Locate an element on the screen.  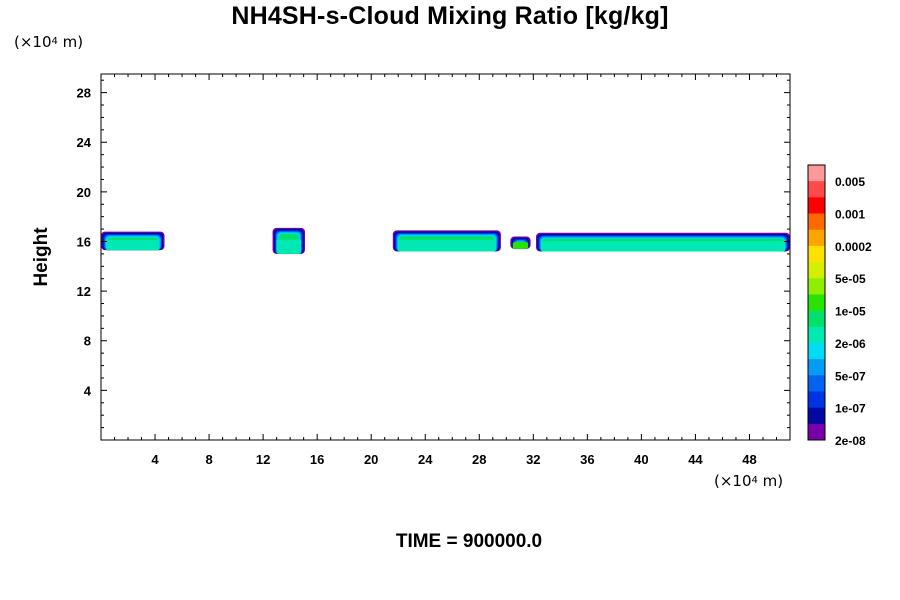
x-tick-label: 28 is located at coordinates (479, 459).